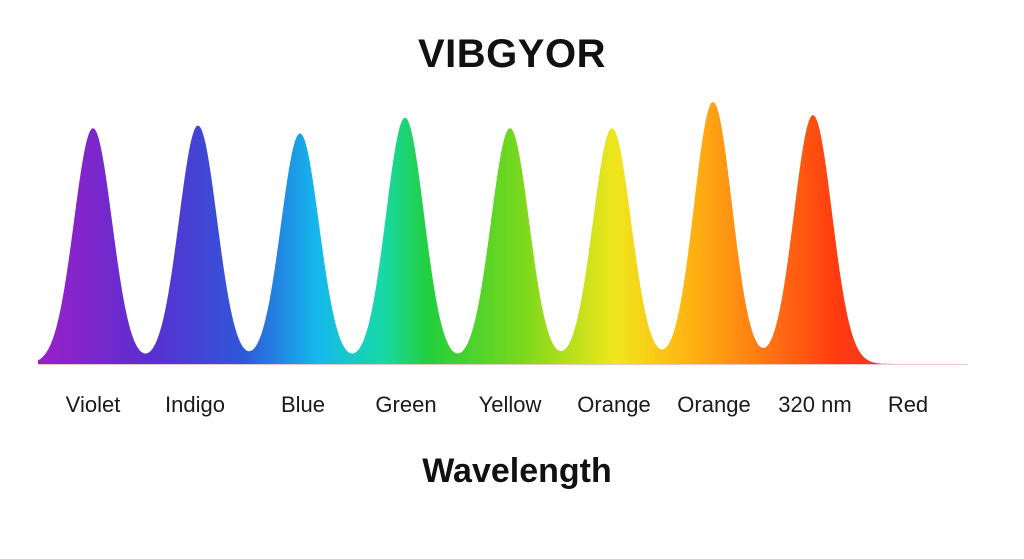 The width and height of the screenshot is (1024, 559). Describe the element at coordinates (405, 404) in the screenshot. I see `x-tick-label: Green` at that location.